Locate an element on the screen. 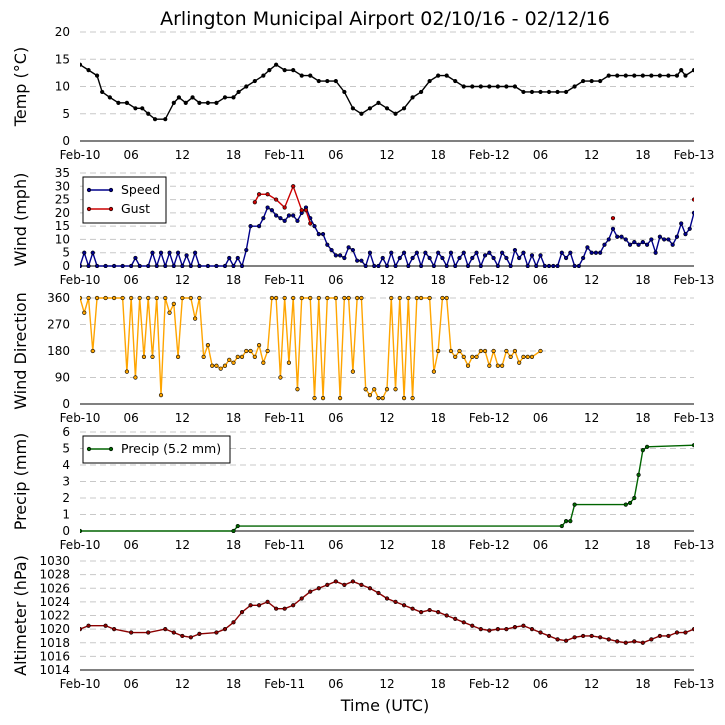 The height and width of the screenshot is (725, 725). series-group-precip is located at coordinates (387, 488).